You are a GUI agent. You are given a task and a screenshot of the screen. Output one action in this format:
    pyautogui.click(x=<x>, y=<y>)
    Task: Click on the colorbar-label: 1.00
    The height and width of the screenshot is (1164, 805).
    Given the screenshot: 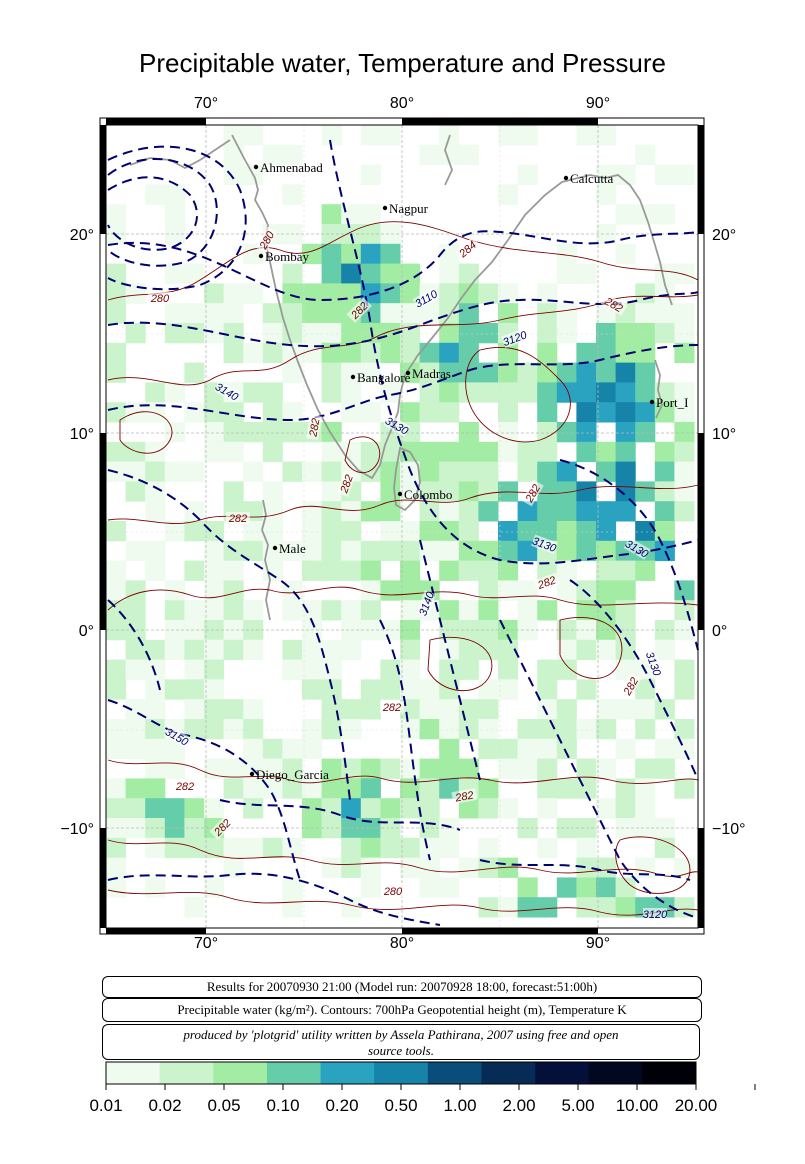 What is the action you would take?
    pyautogui.click(x=460, y=1105)
    